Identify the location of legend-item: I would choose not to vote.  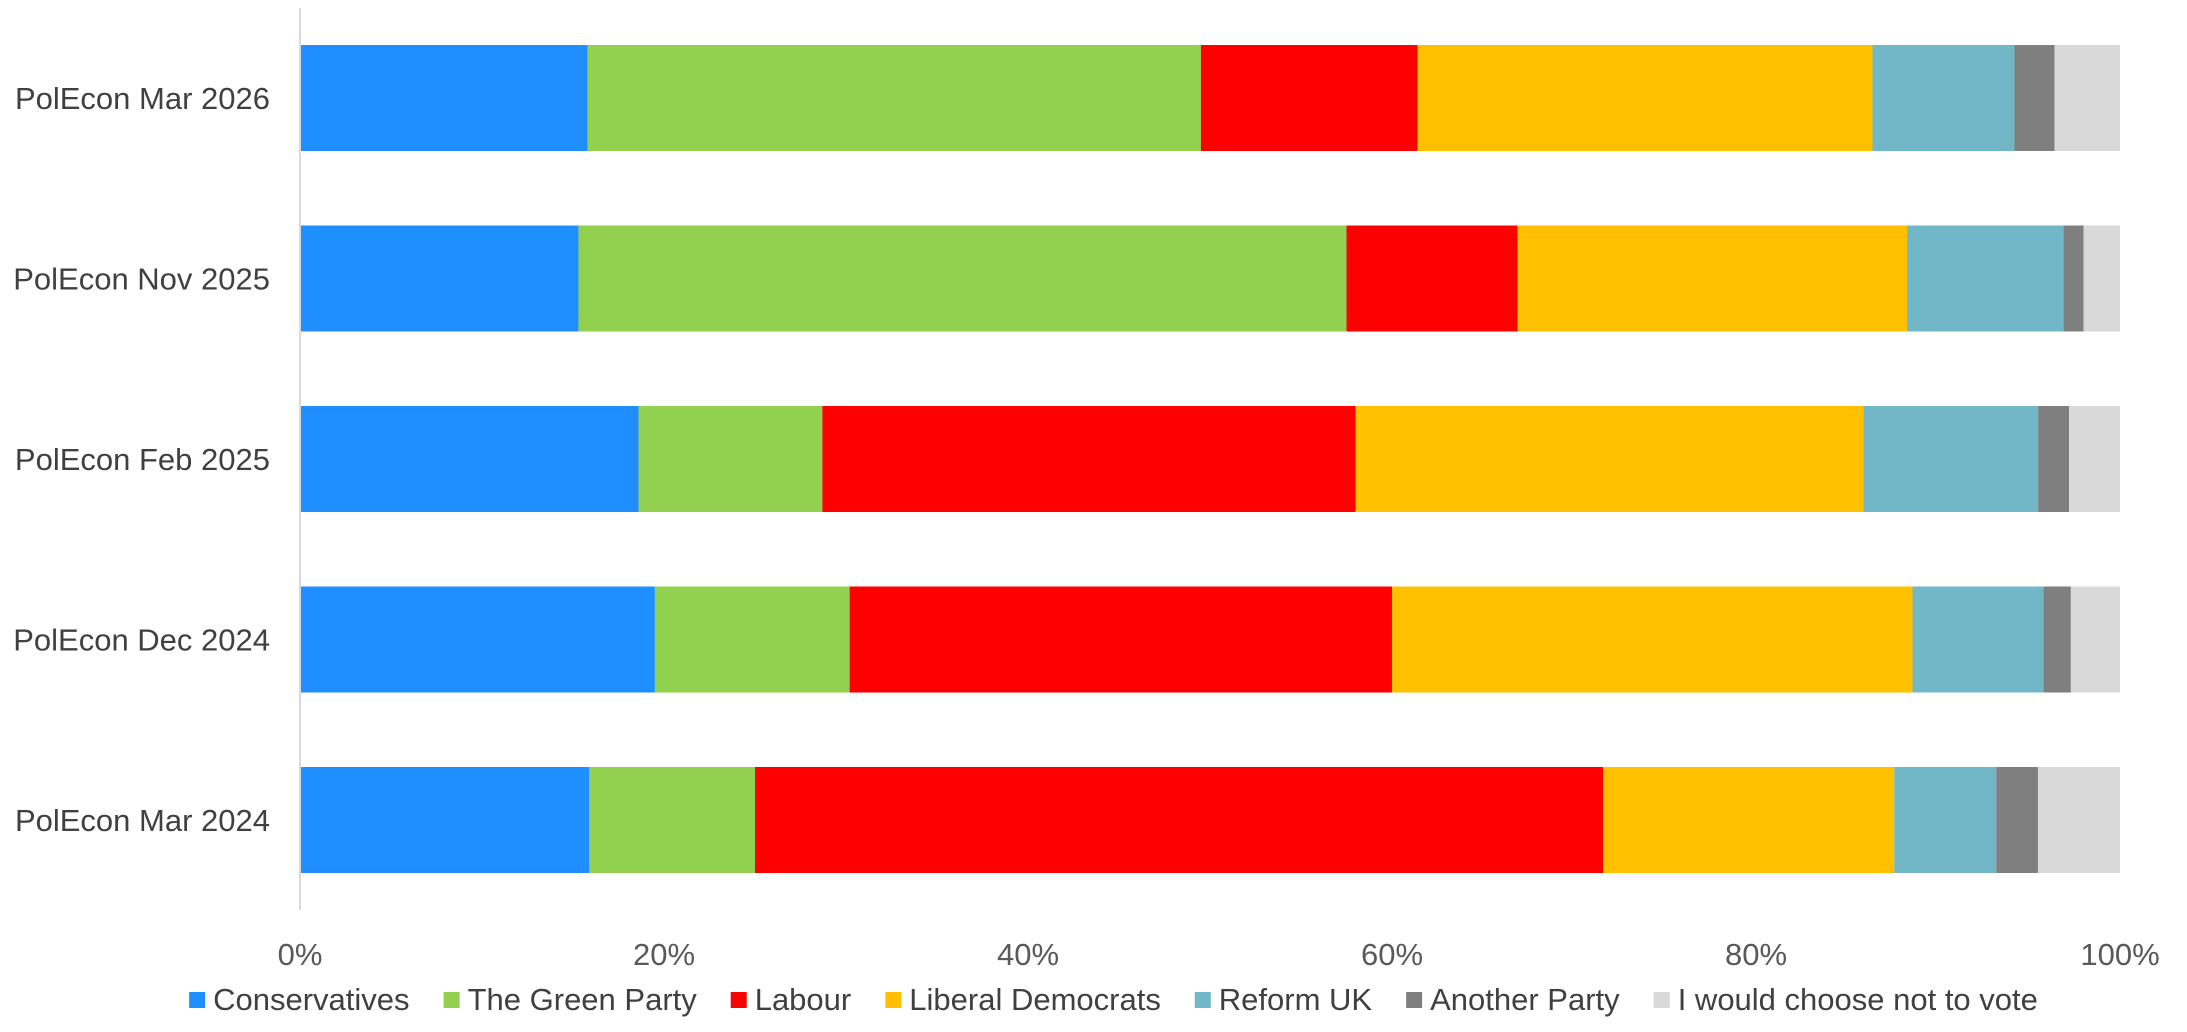
(1845, 999).